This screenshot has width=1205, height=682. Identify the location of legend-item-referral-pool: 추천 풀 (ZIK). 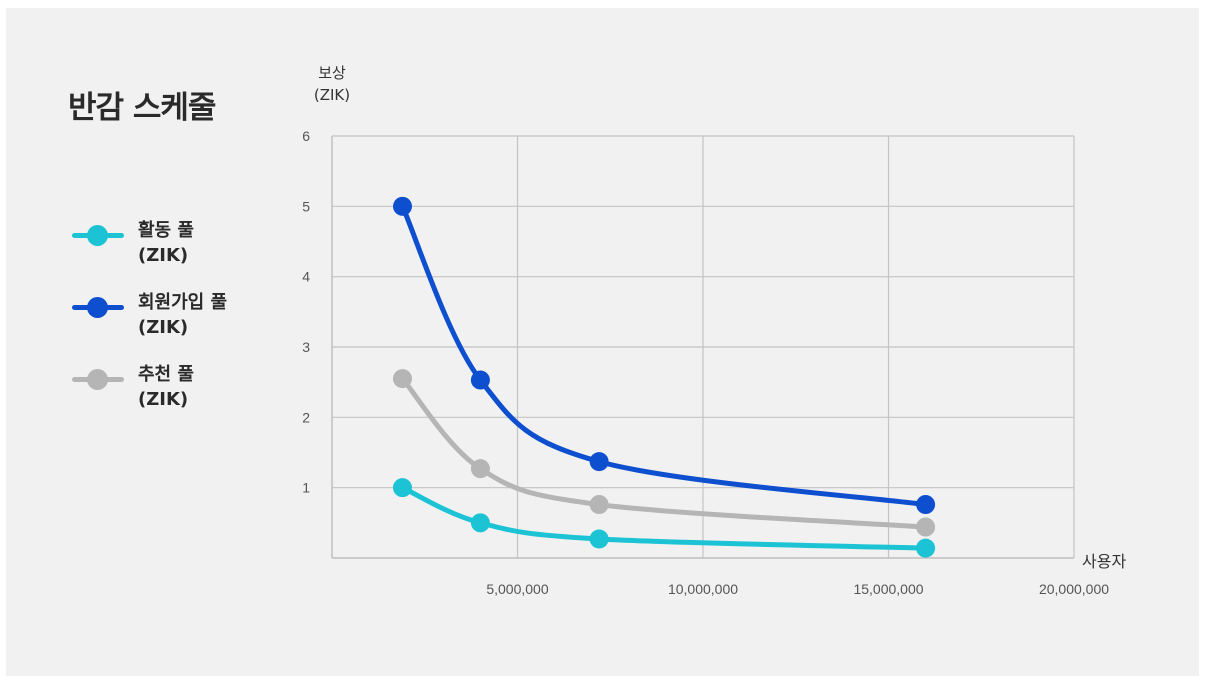
(182, 398).